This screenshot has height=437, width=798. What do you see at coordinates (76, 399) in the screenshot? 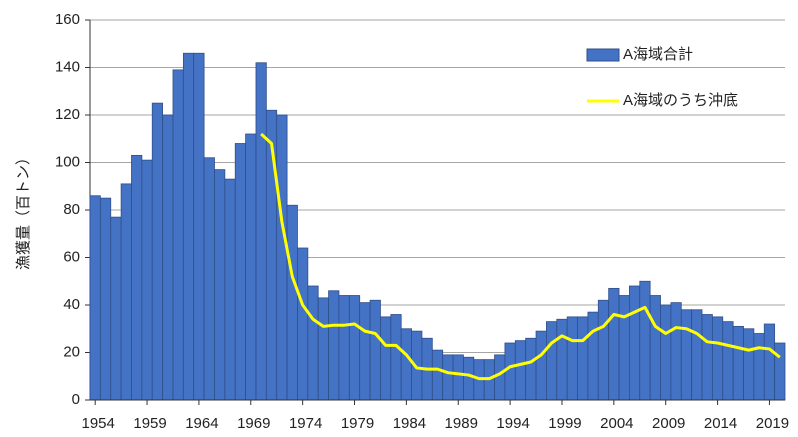
I see `y-tick-label: 0` at bounding box center [76, 399].